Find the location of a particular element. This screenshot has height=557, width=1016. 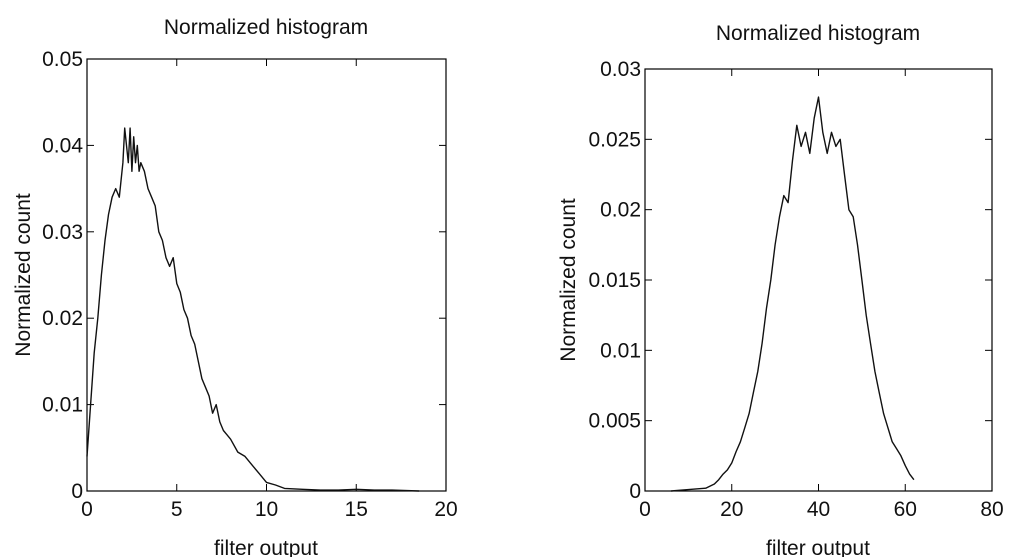

y-tick-label: 0.015 is located at coordinates (614, 280).